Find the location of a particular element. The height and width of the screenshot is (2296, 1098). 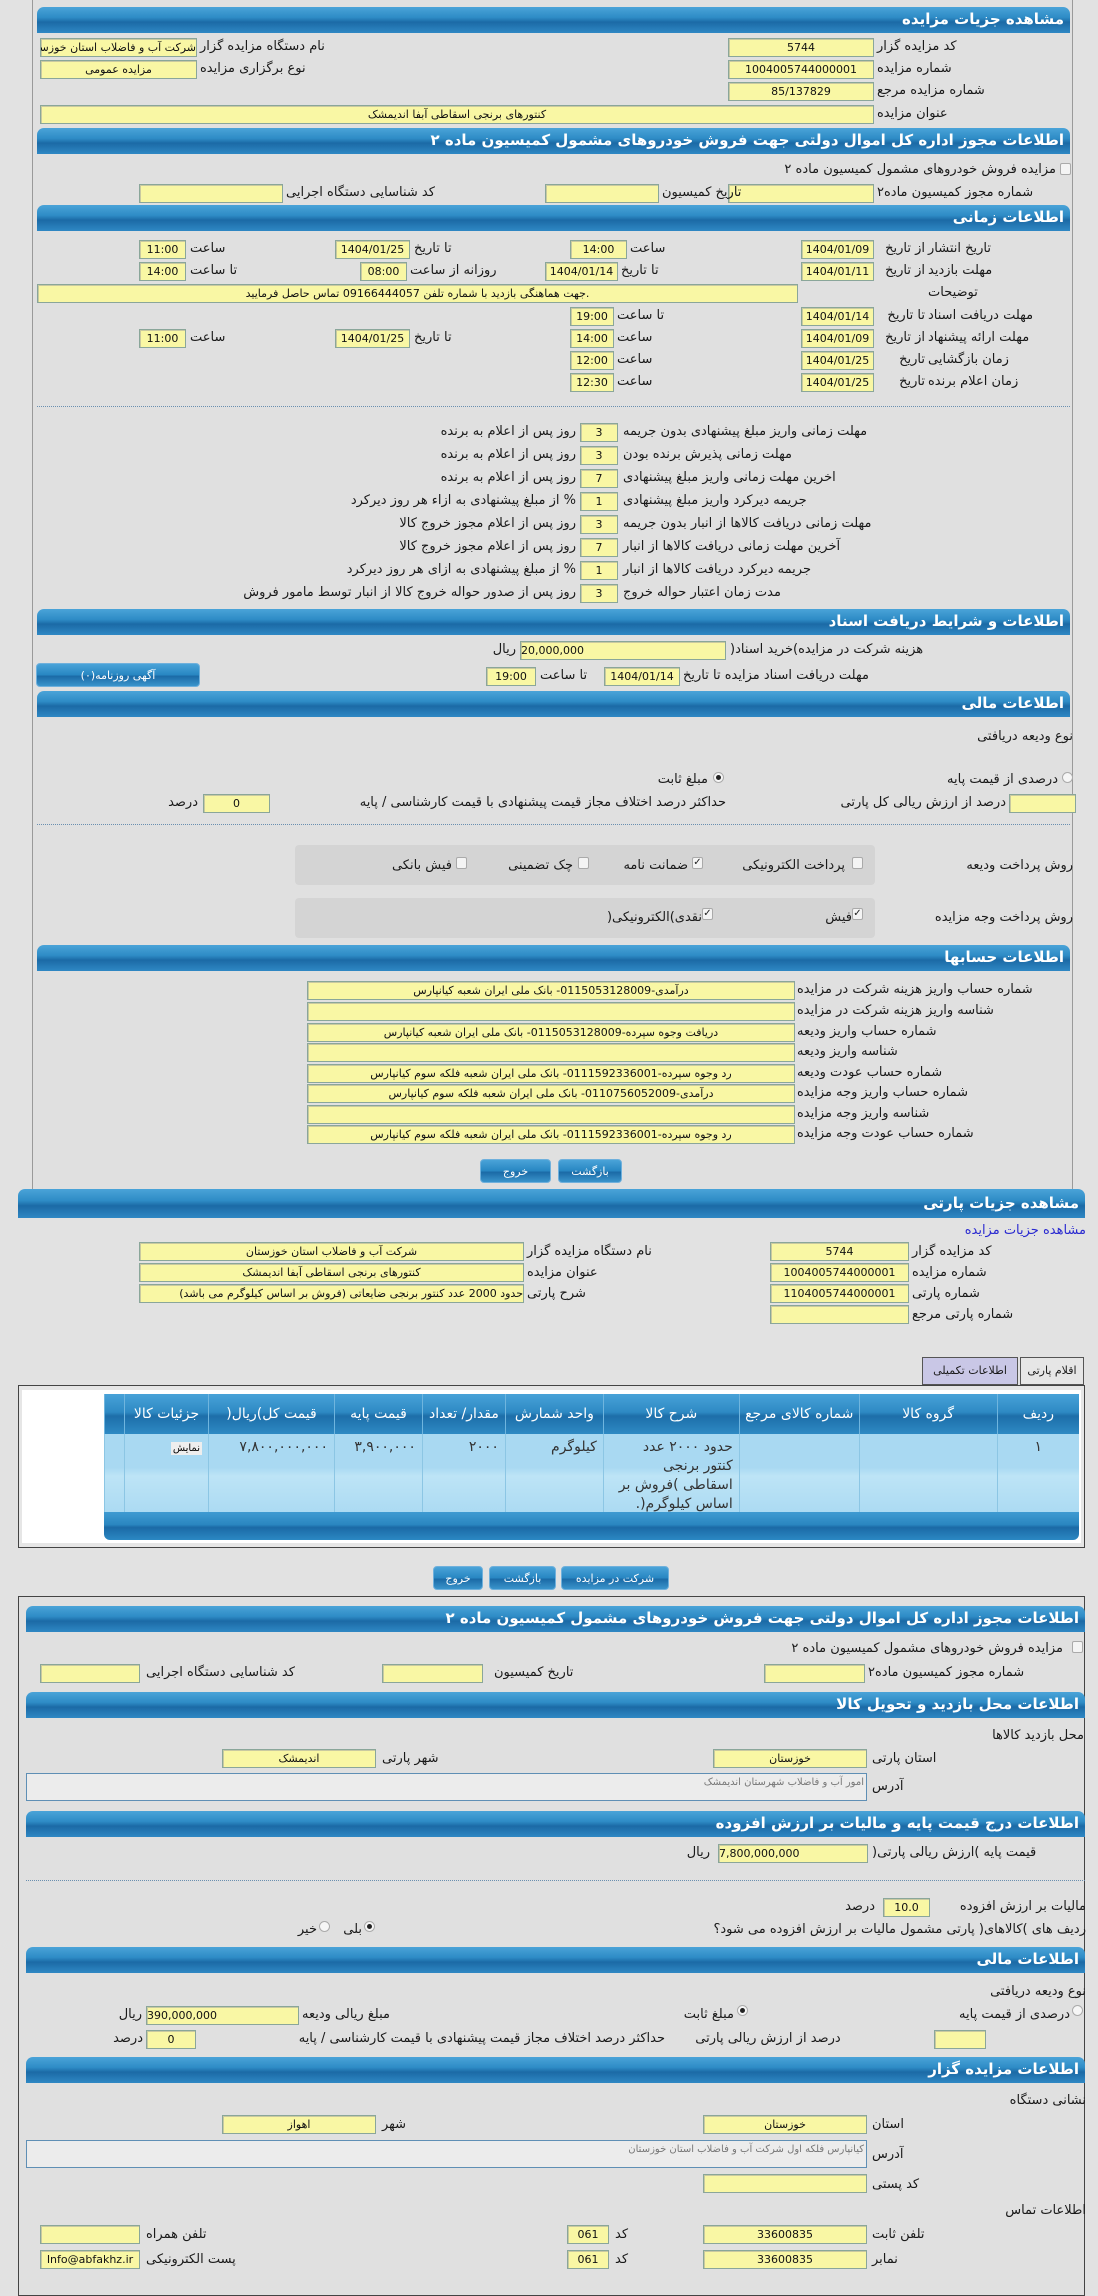

offer-from-field: 1404/01/09 is located at coordinates (837, 338).